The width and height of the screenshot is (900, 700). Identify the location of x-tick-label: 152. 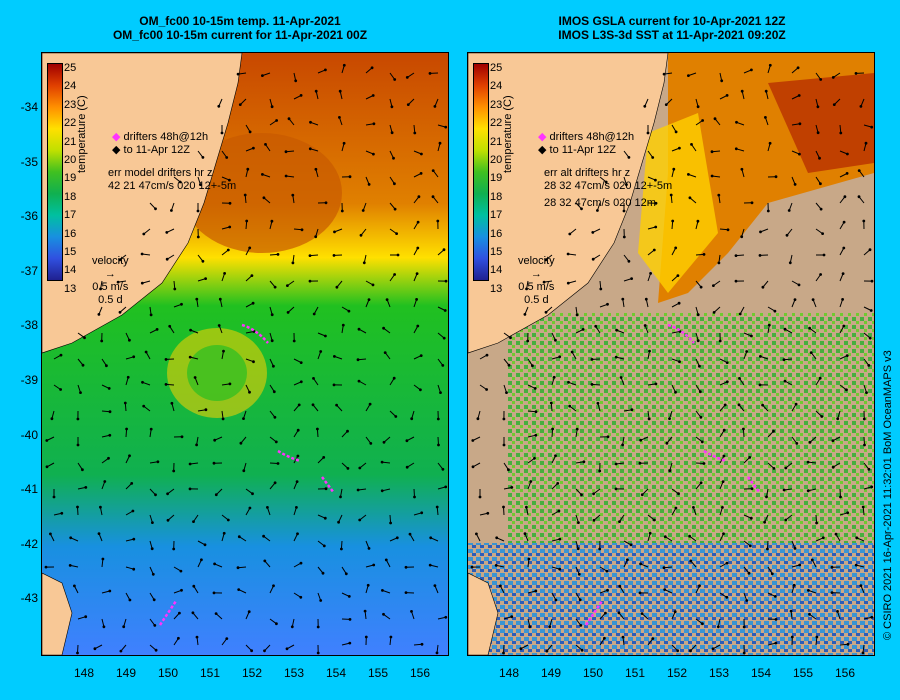
(677, 673).